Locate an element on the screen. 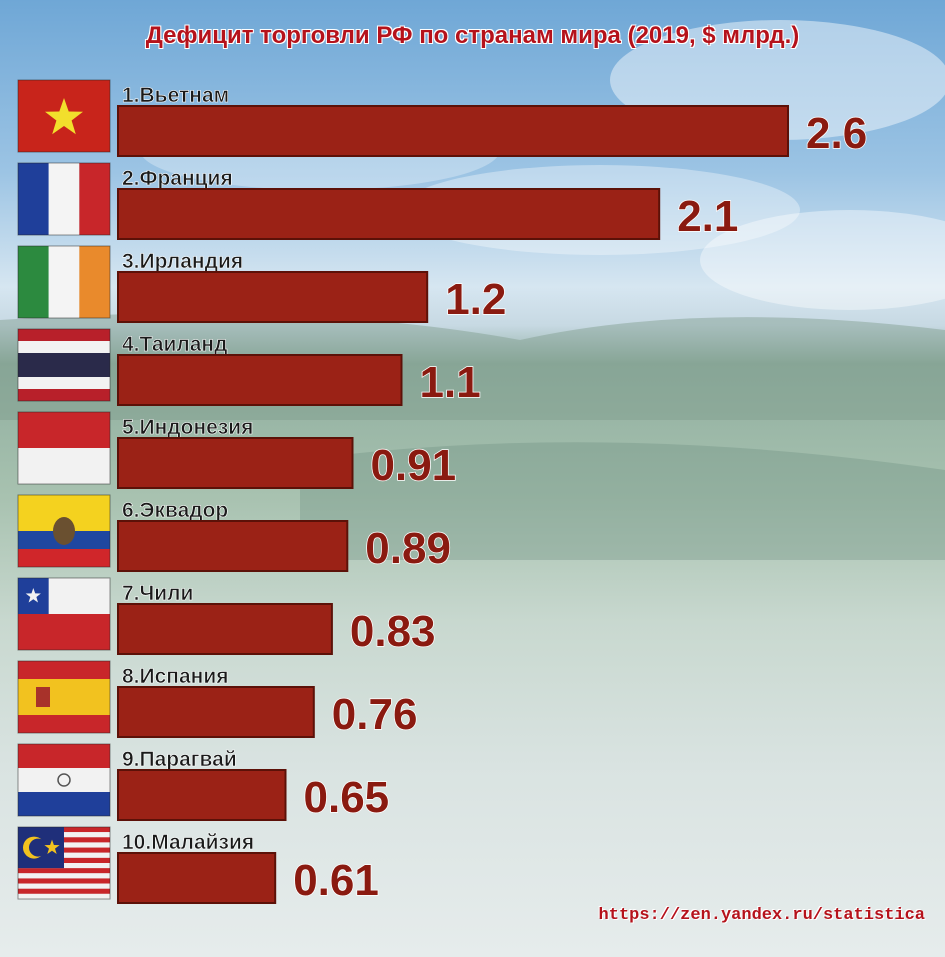 The height and width of the screenshot is (957, 945). country-label: 4.Таиланд is located at coordinates (174, 344).